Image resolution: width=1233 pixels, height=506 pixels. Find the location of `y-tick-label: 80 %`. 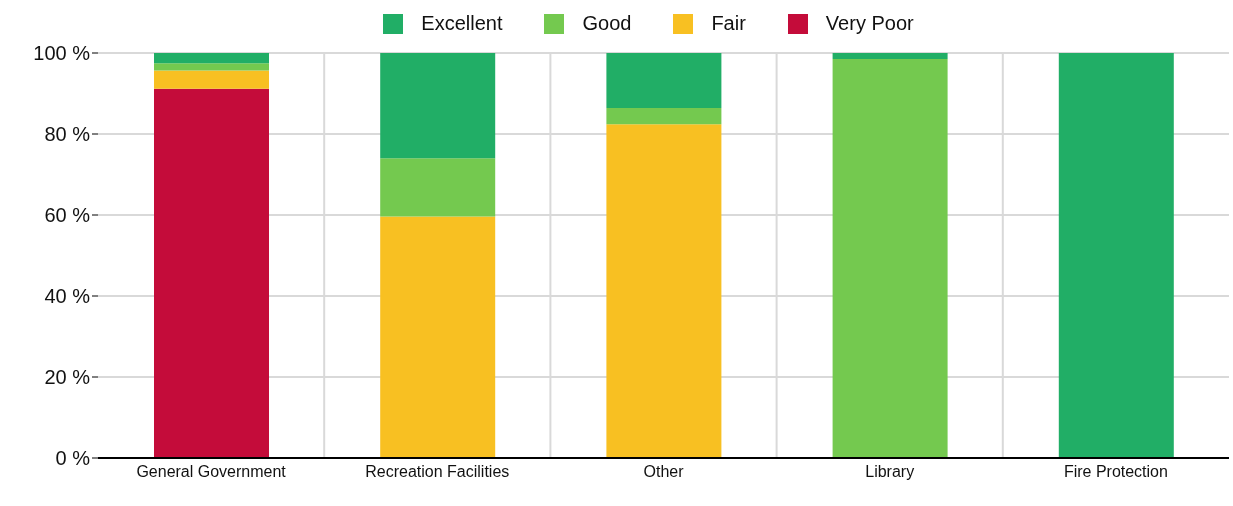

y-tick-label: 80 % is located at coordinates (67, 134).